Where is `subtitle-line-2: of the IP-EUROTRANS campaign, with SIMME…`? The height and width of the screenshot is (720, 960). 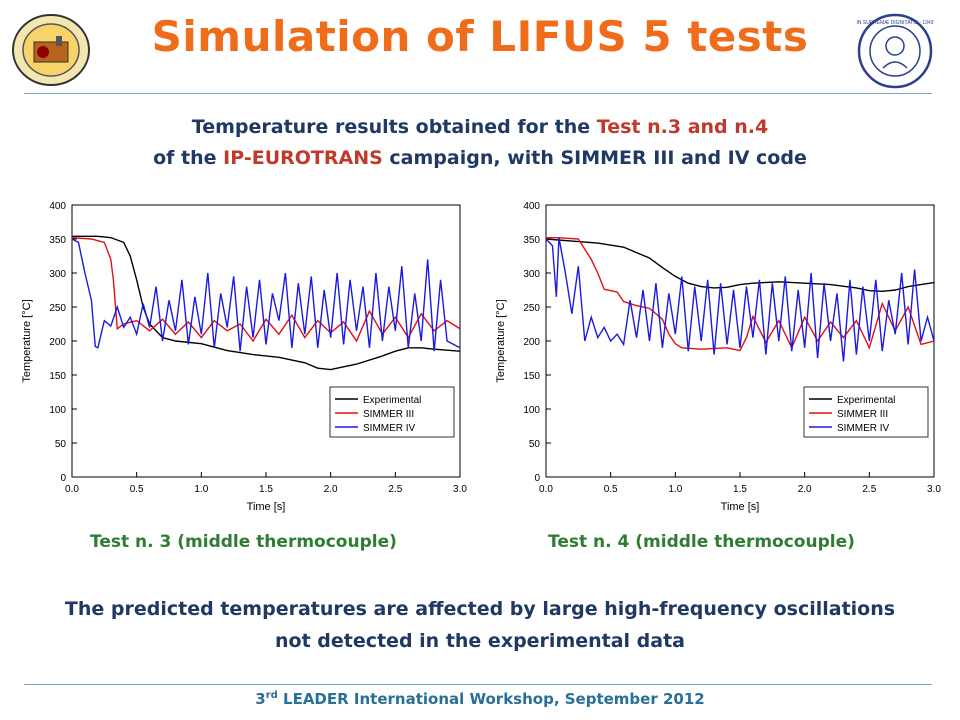
subtitle-line-2: of the IP-EUROTRANS campaign, with SIMME… is located at coordinates (480, 158).